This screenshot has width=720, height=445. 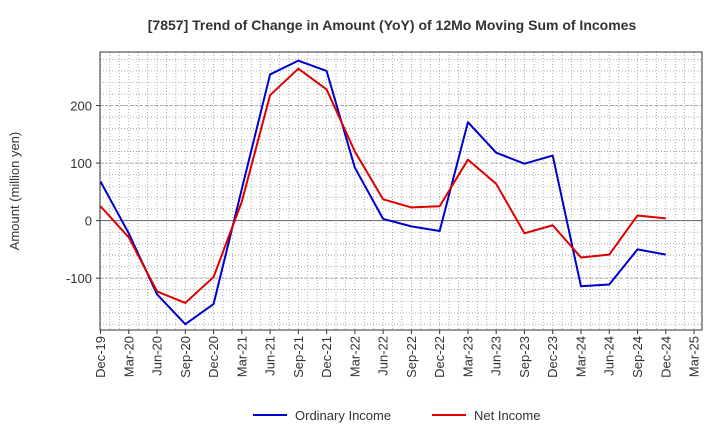 What do you see at coordinates (354, 356) in the screenshot?
I see `x-tick-label: Mar-22` at bounding box center [354, 356].